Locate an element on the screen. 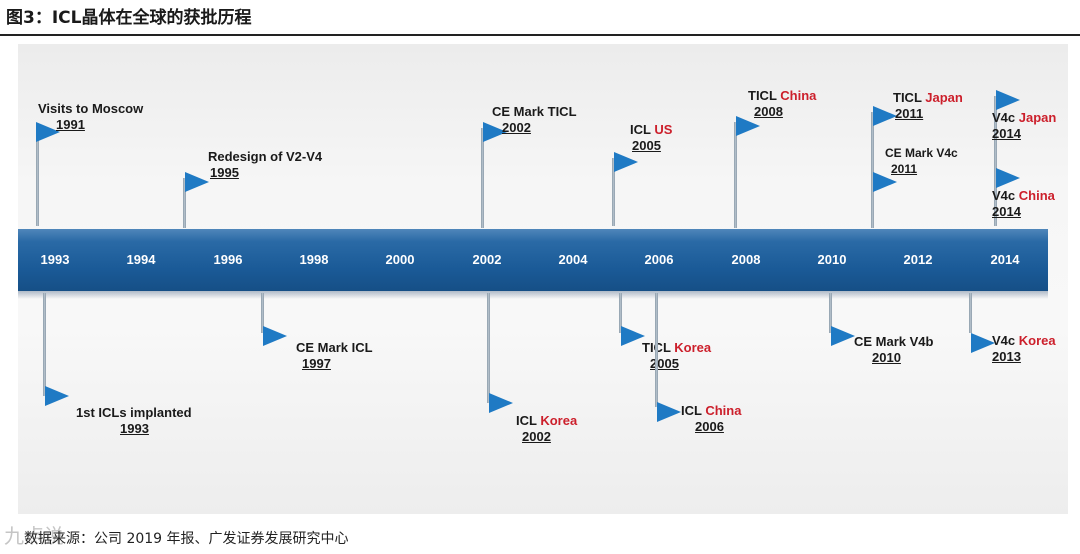 The width and height of the screenshot is (1080, 554). milestone-label: ICL Korea 2002 is located at coordinates (547, 428).